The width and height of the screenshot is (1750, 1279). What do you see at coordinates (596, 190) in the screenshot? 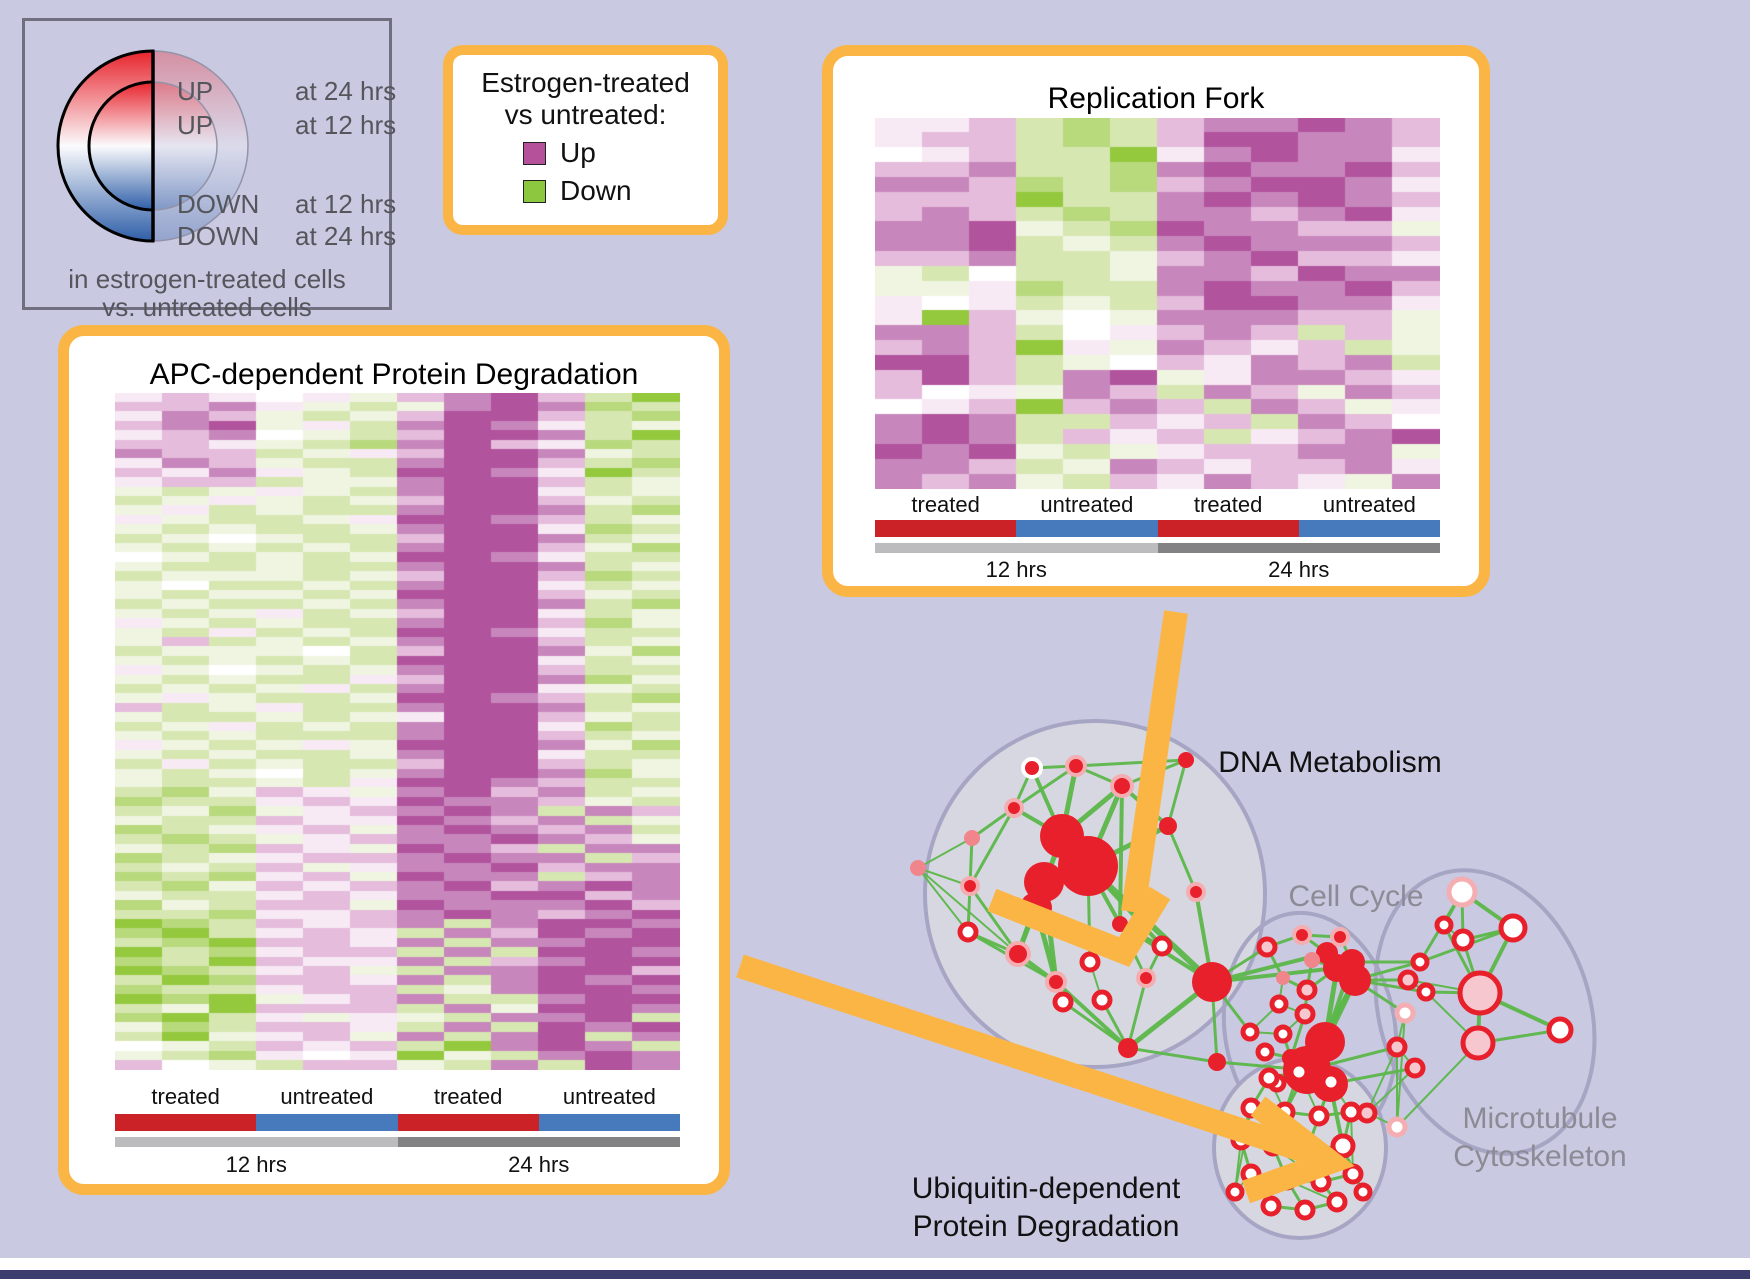
I see `down-label: Down` at bounding box center [596, 190].